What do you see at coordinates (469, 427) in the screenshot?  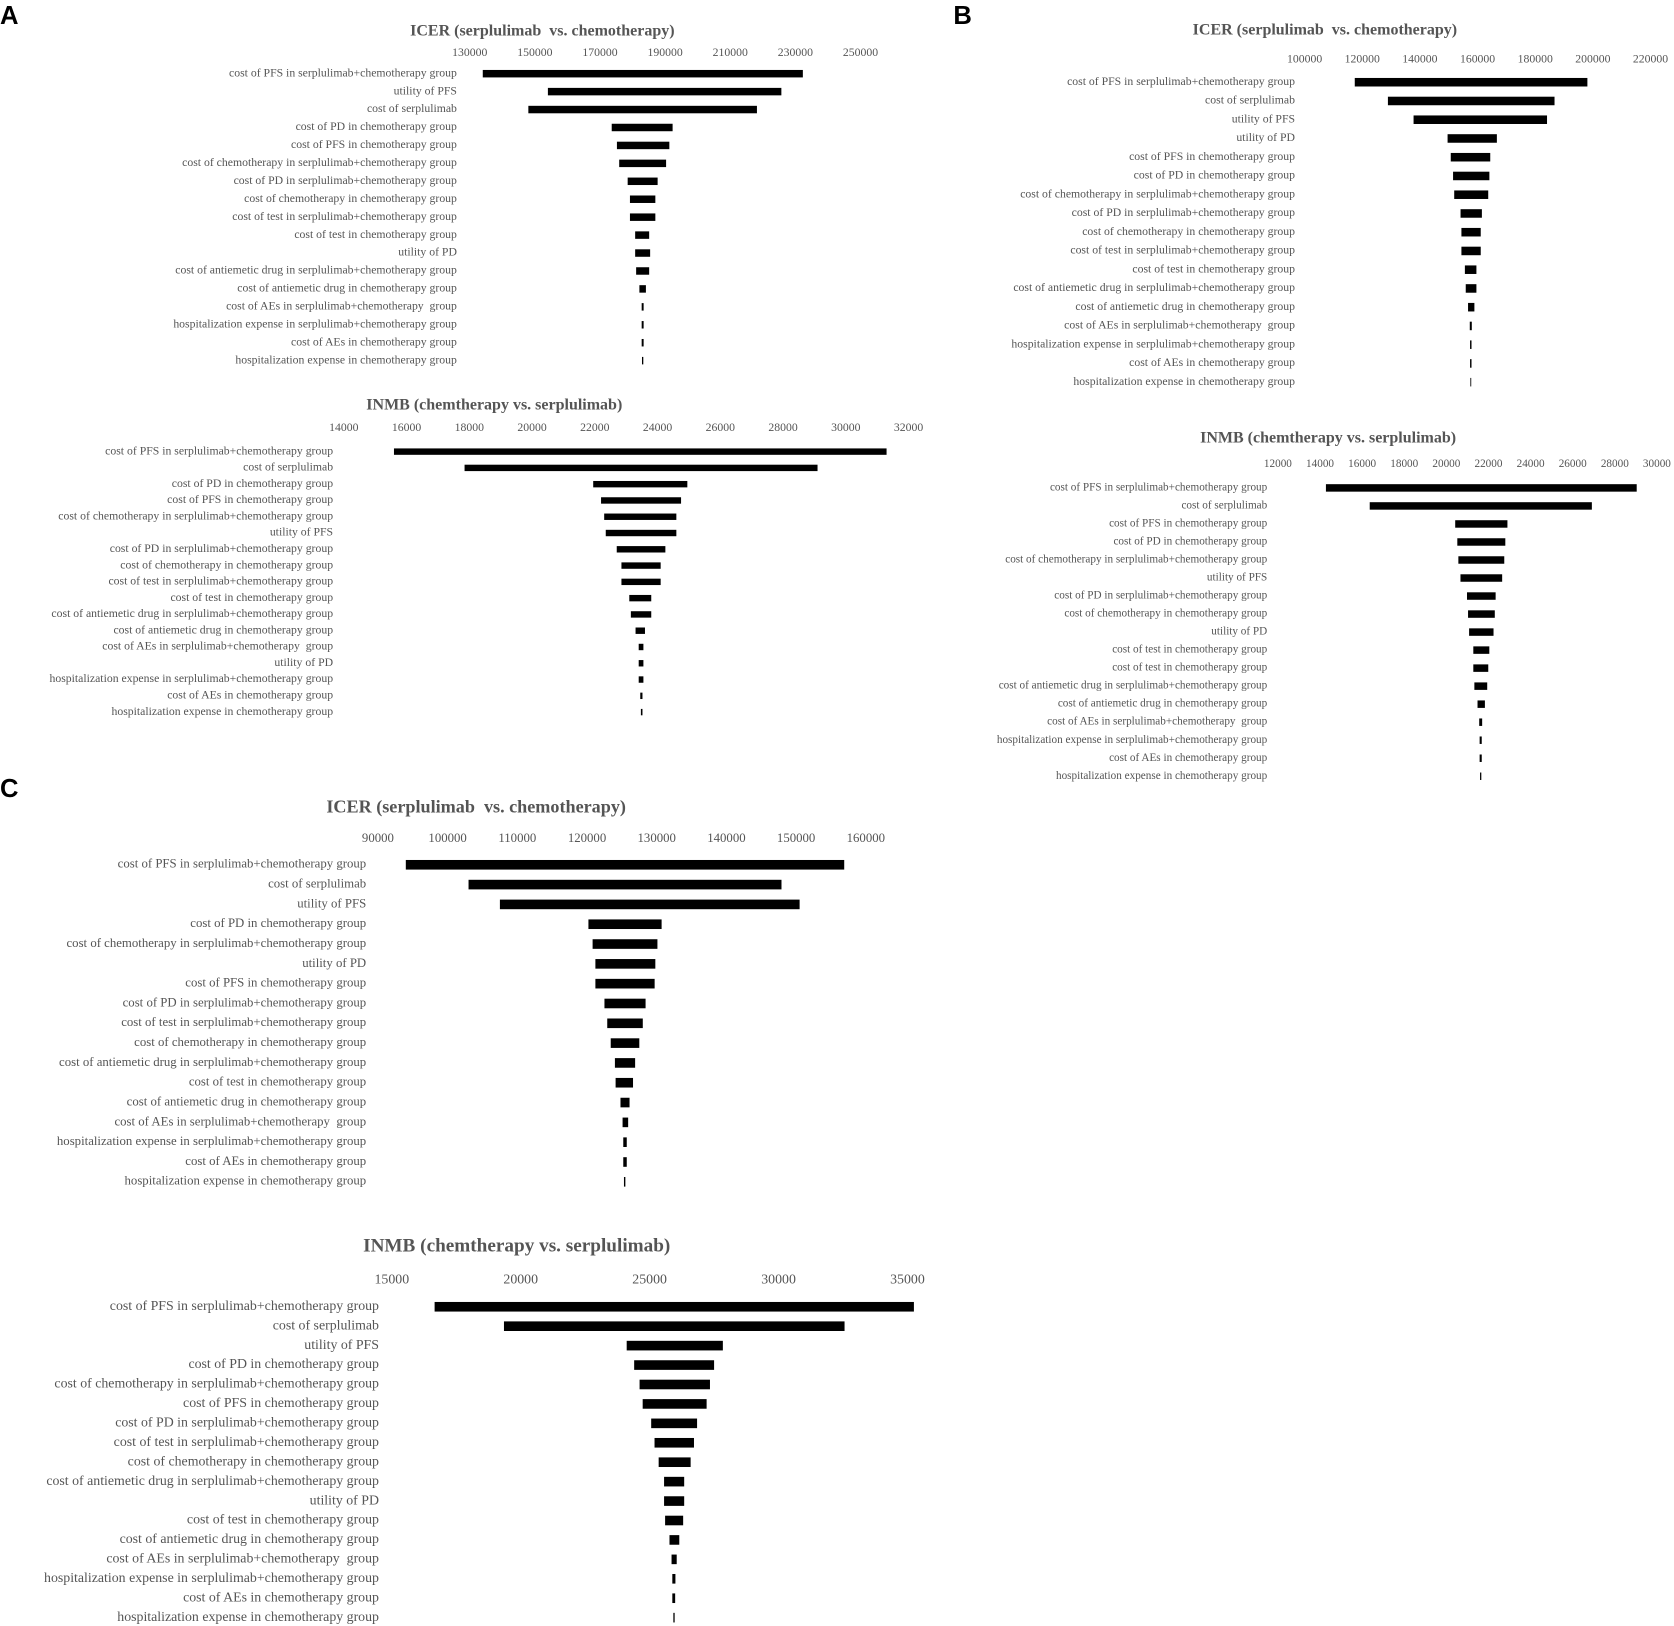 I see `x-tick-label: 18000` at bounding box center [469, 427].